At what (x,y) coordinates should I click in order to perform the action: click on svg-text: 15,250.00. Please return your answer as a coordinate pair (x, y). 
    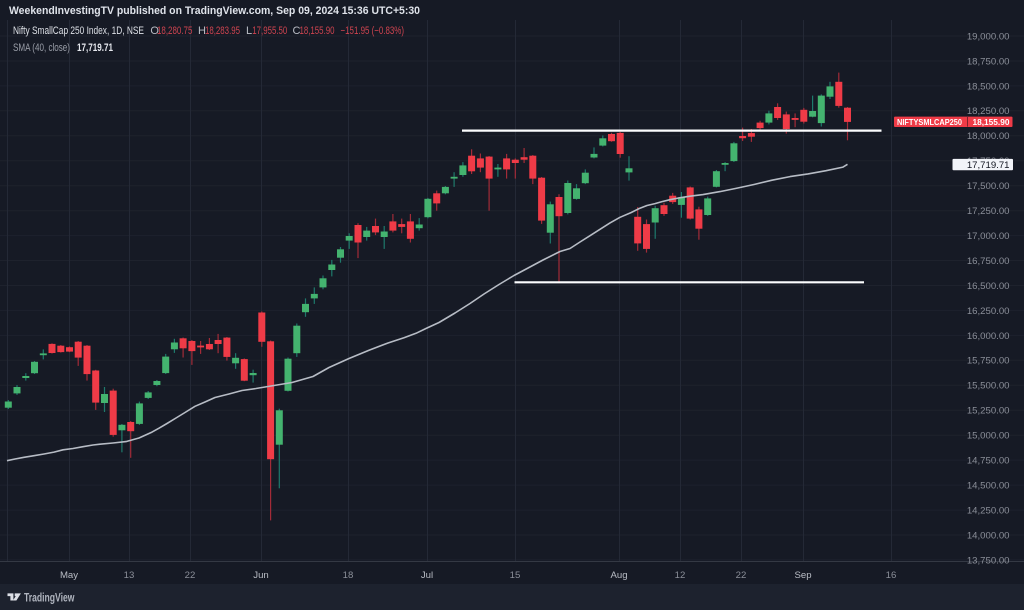
    Looking at the image, I should click on (988, 411).